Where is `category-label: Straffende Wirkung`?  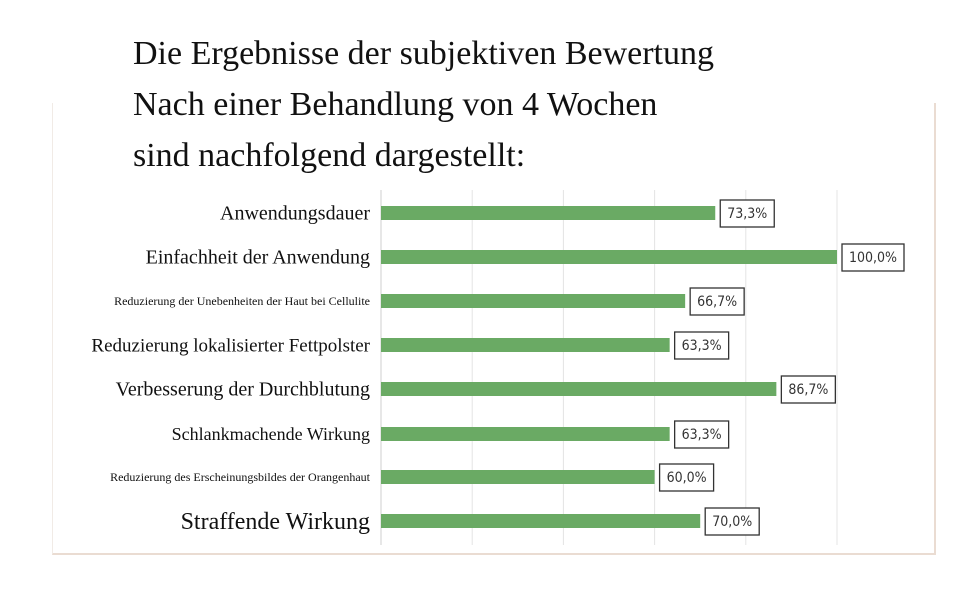
category-label: Straffende Wirkung is located at coordinates (275, 522).